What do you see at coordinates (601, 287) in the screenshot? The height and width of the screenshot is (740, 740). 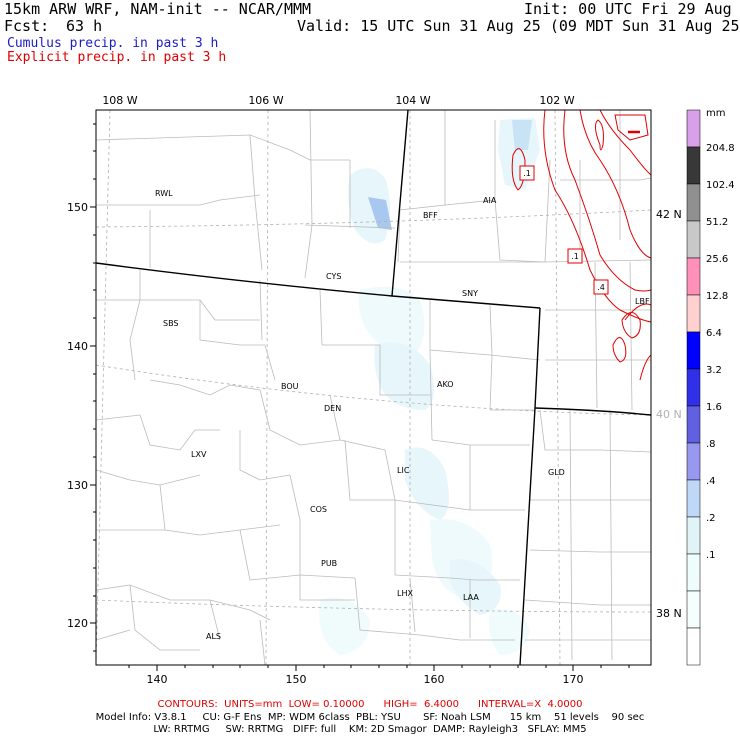 I see `contour-label: .4` at bounding box center [601, 287].